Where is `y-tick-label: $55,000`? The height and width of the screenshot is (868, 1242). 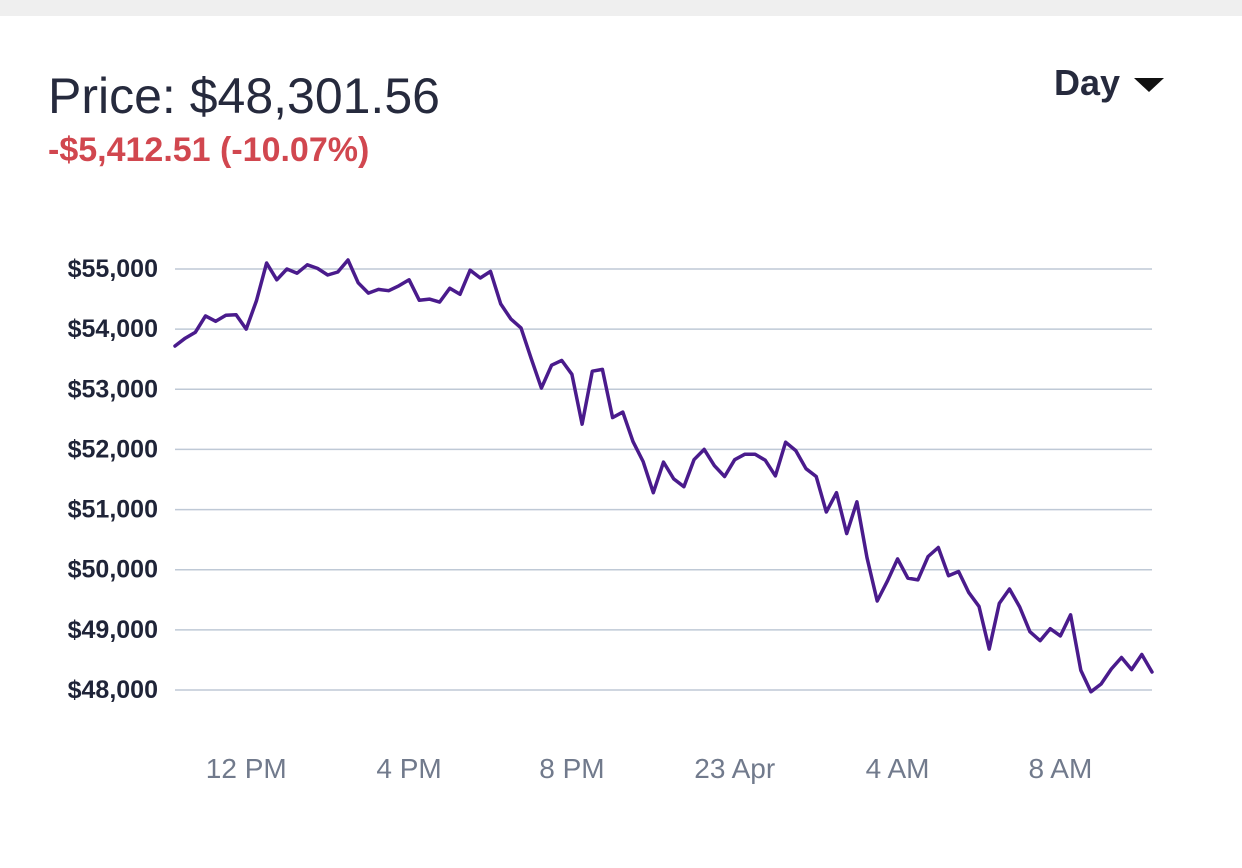
y-tick-label: $55,000 is located at coordinates (113, 269).